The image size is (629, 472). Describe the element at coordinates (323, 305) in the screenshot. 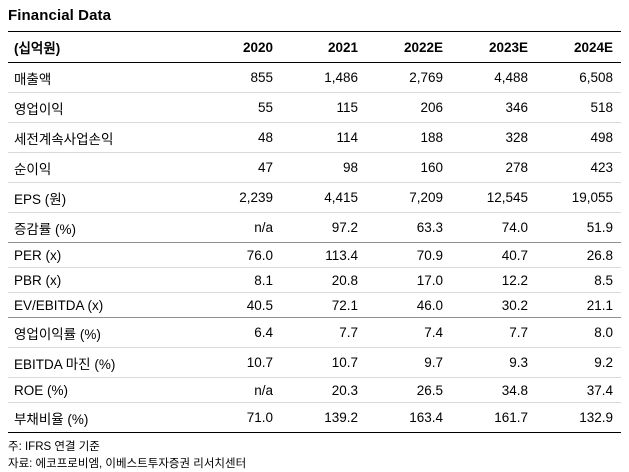

I see `cell-value: 72.1` at that location.